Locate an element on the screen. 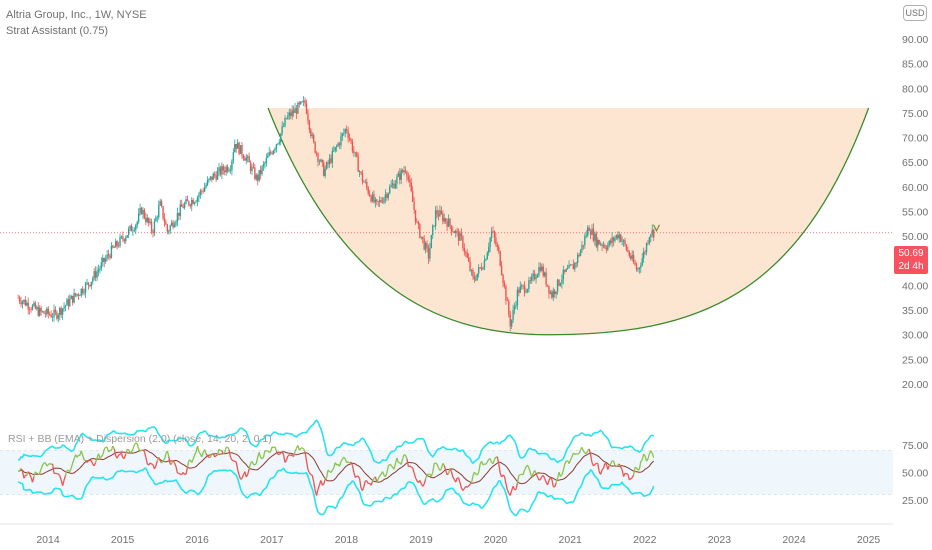  currency-badge: USD is located at coordinates (915, 13).